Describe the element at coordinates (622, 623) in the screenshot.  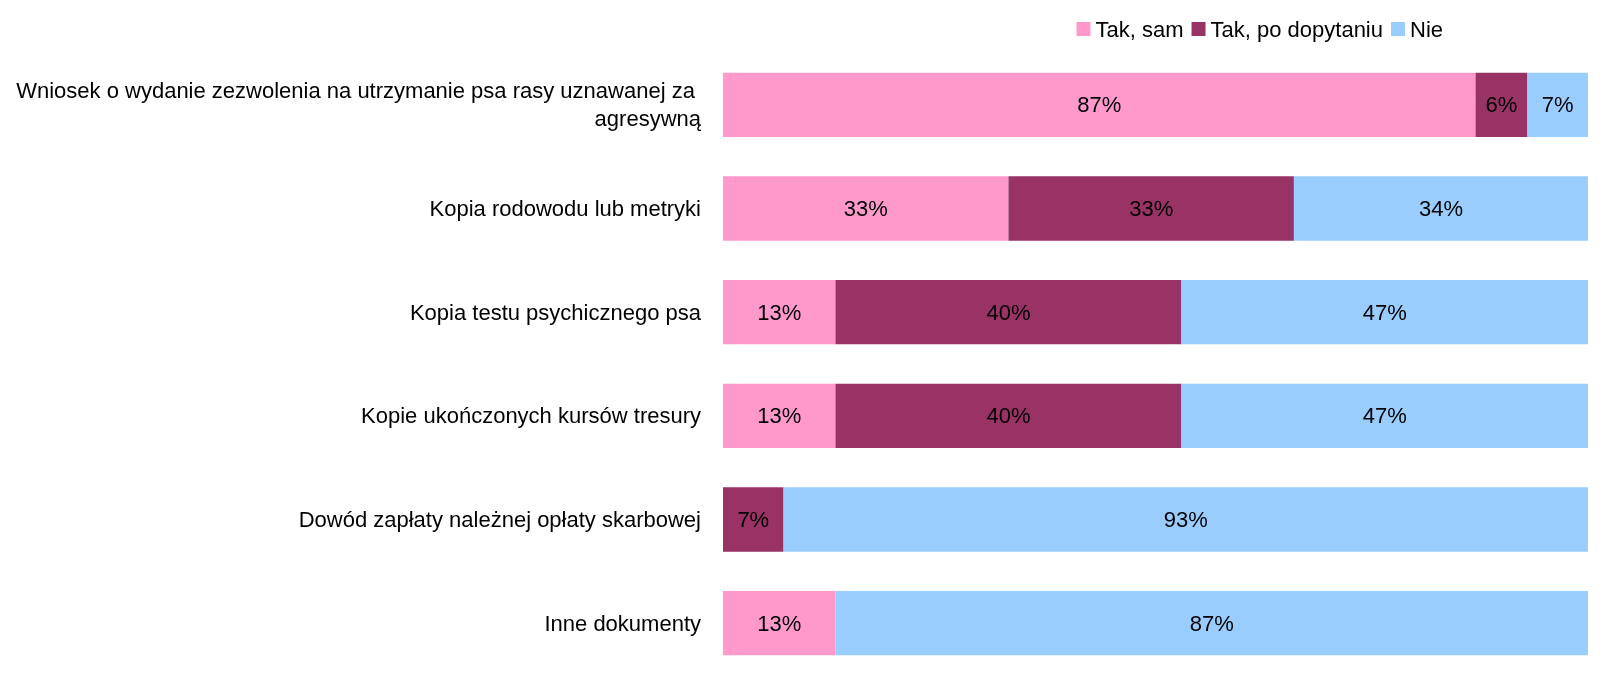
I see `y-tick-label: Inne dokumenty` at that location.